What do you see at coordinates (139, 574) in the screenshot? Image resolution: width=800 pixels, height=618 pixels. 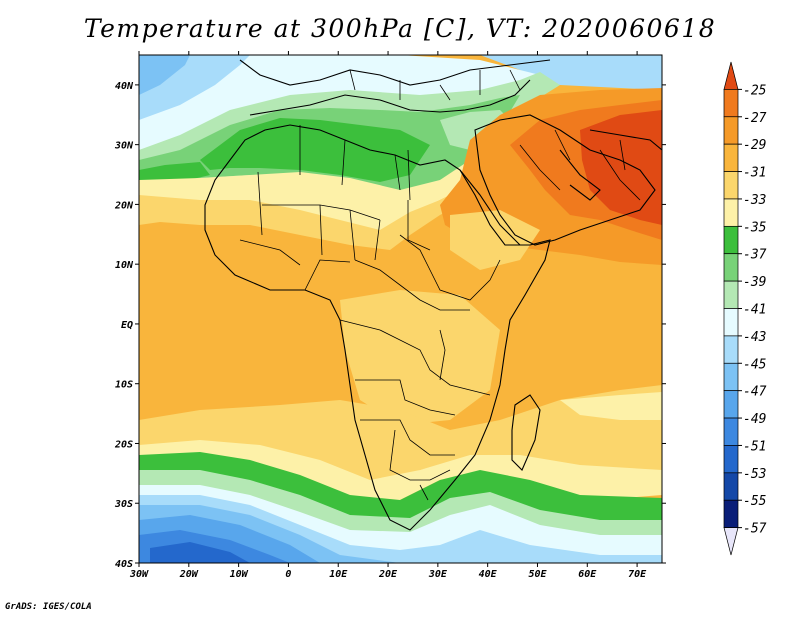 I see `lon-tick-label: 30W` at bounding box center [139, 574].